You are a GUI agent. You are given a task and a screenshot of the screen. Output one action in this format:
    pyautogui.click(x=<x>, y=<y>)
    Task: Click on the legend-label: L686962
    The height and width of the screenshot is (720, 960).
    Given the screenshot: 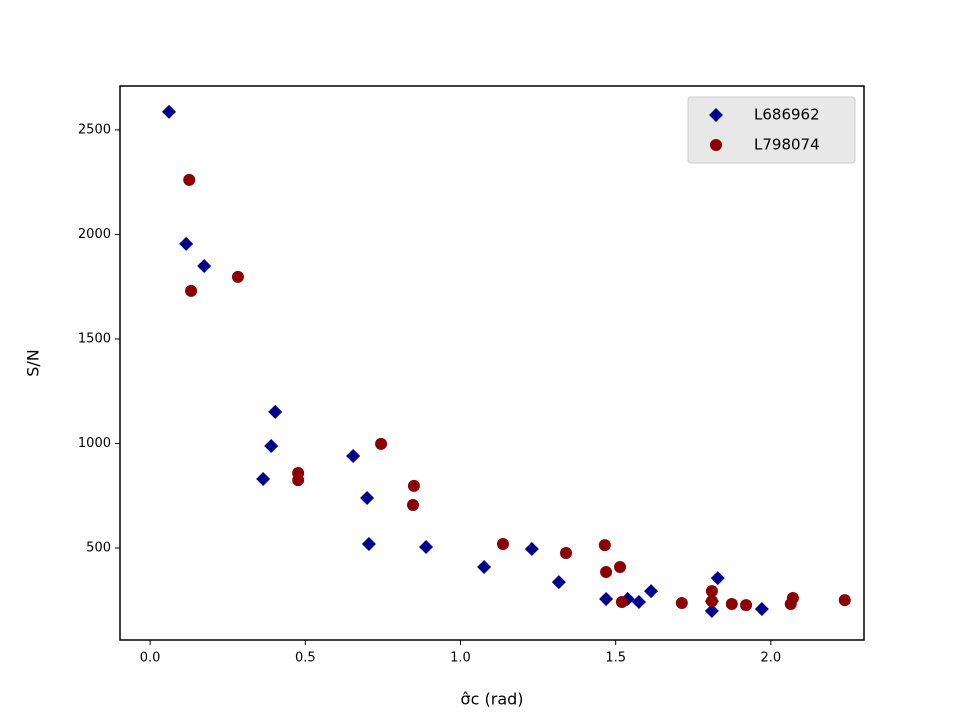 What is the action you would take?
    pyautogui.click(x=787, y=115)
    